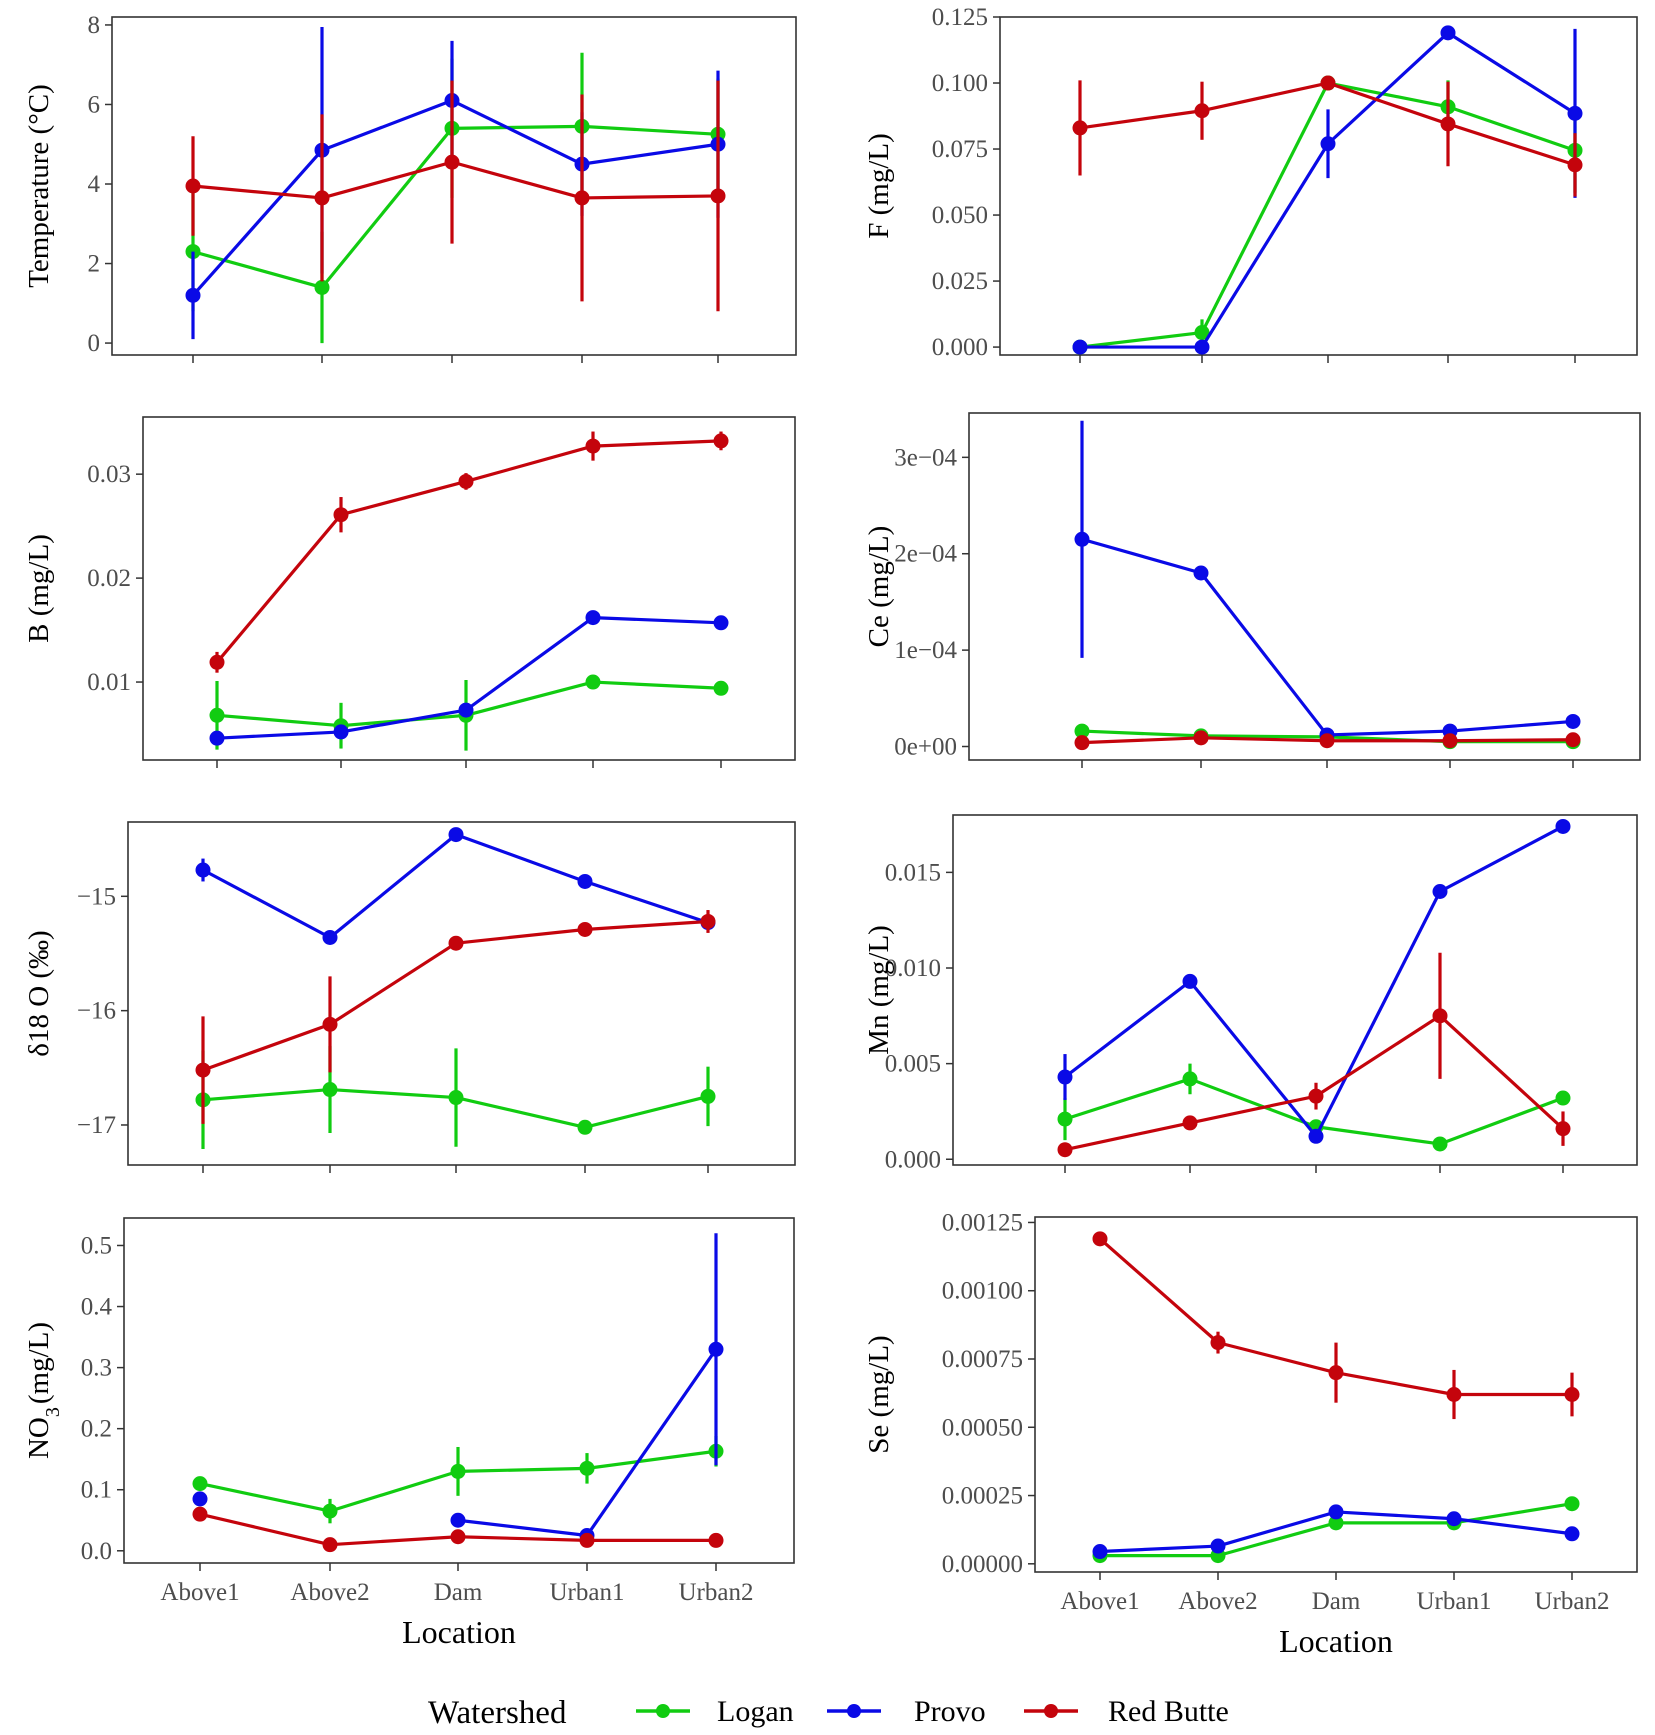  I want to click on y-tick-label: 2, so click(94, 264).